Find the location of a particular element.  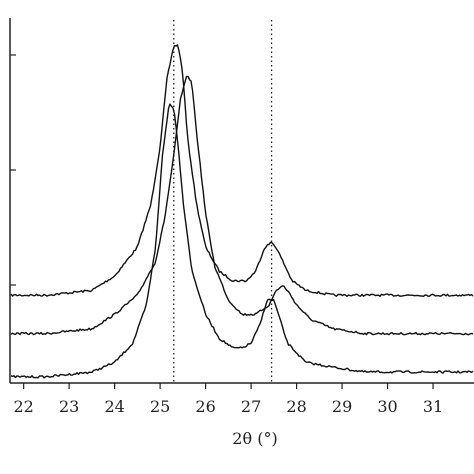

x-tick-label: 28 is located at coordinates (296, 406).